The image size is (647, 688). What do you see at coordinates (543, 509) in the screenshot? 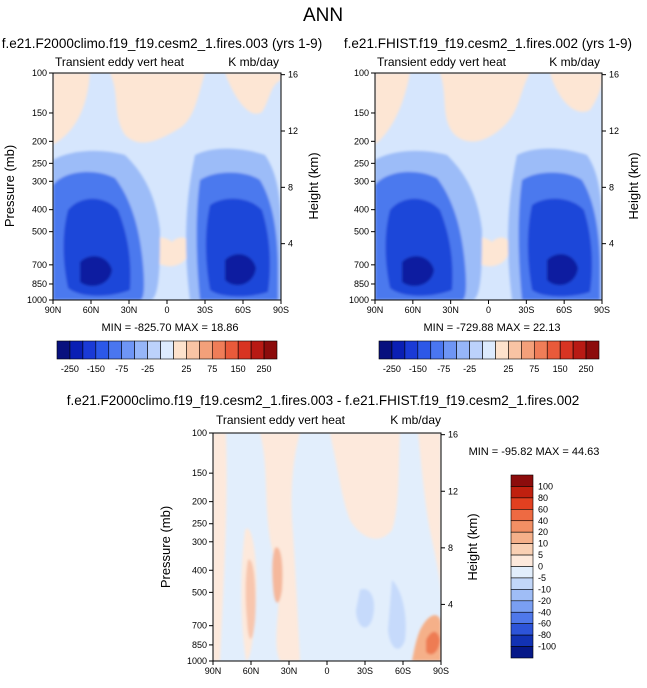
I see `colorbar-label: 60` at bounding box center [543, 509].